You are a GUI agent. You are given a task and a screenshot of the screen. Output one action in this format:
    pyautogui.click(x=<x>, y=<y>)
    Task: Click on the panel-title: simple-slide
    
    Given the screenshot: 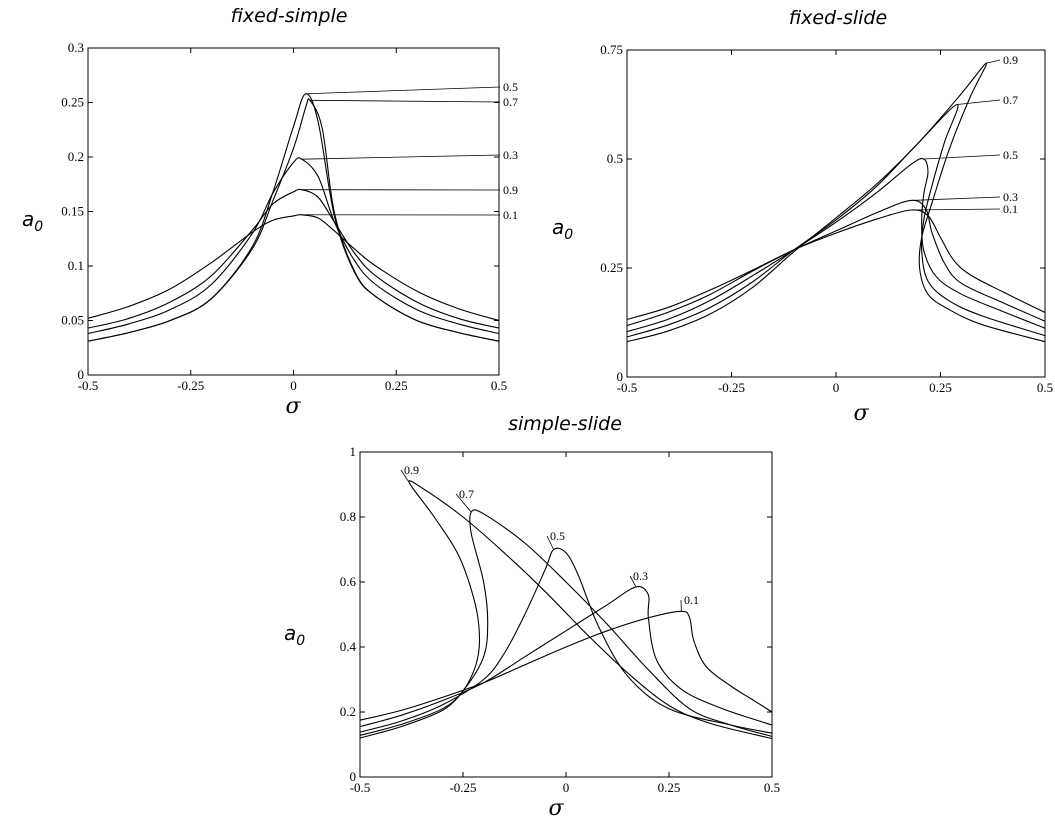 What is the action you would take?
    pyautogui.click(x=565, y=424)
    